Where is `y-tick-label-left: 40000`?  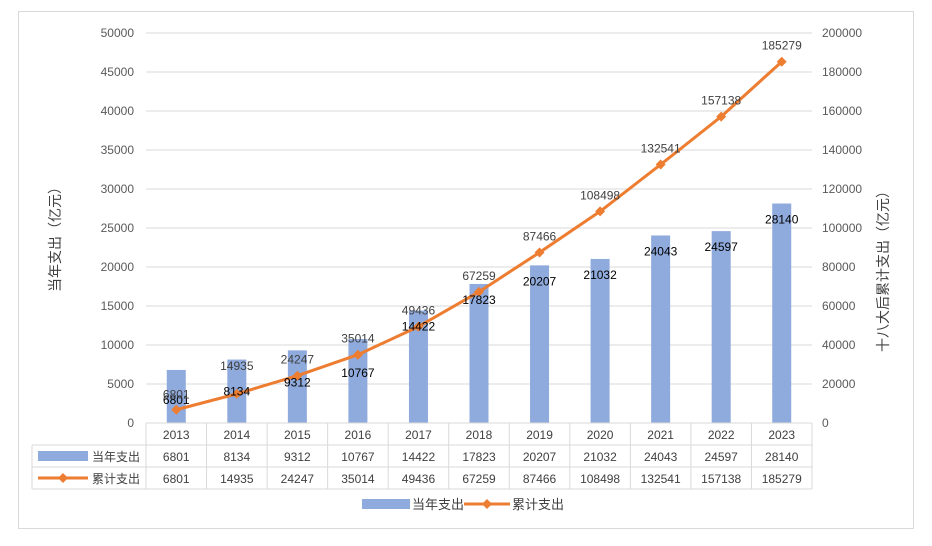
y-tick-label-left: 40000 is located at coordinates (118, 111).